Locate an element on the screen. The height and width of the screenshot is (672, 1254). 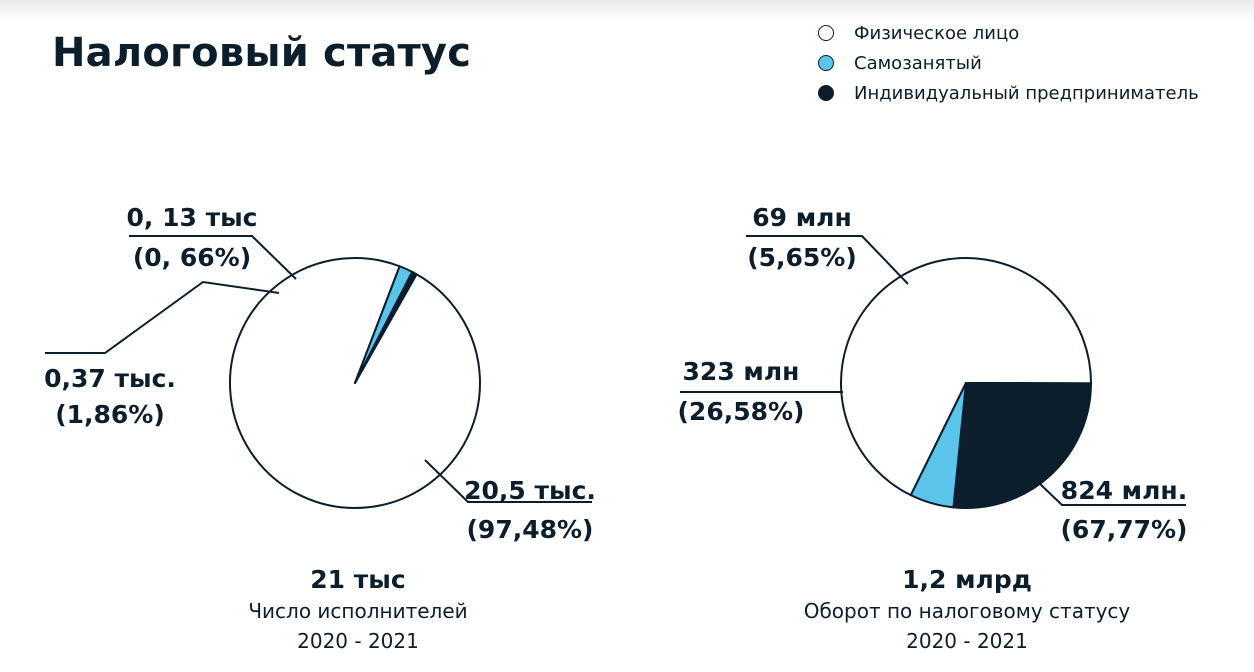
pie-chart-turnover is located at coordinates (966, 383).